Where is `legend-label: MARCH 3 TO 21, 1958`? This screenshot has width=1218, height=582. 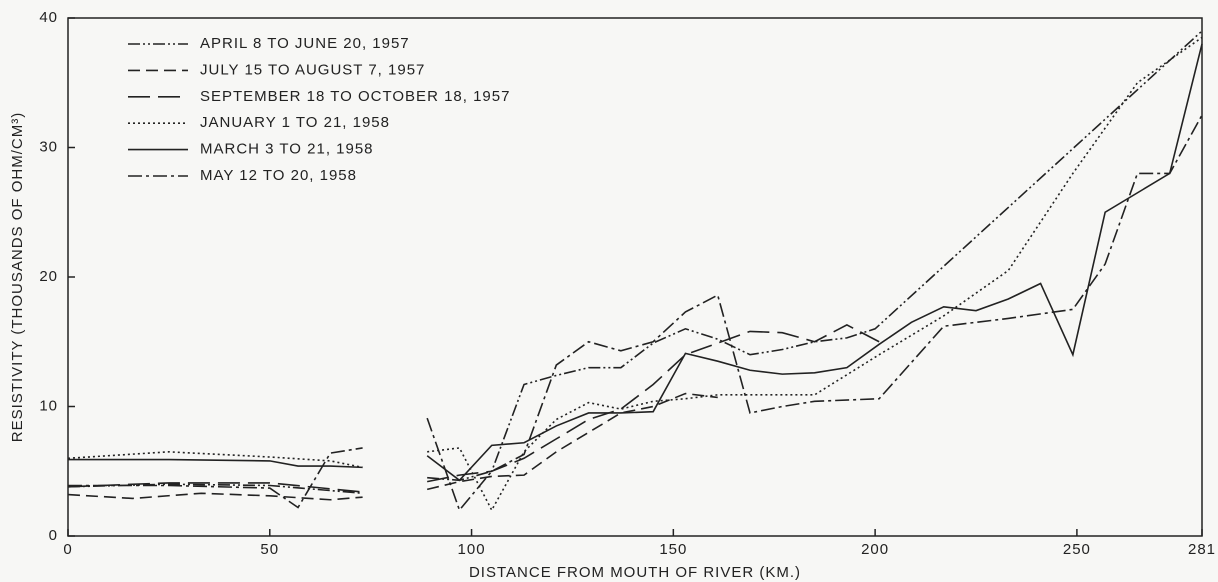
legend-label: MARCH 3 TO 21, 1958 is located at coordinates (287, 149).